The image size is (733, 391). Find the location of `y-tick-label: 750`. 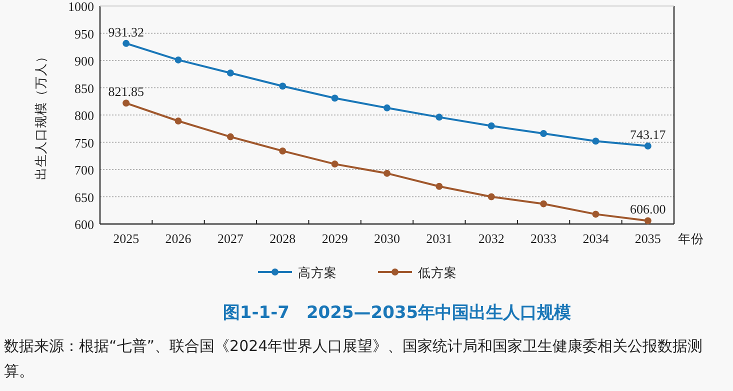

y-tick-label: 750 is located at coordinates (84, 142).